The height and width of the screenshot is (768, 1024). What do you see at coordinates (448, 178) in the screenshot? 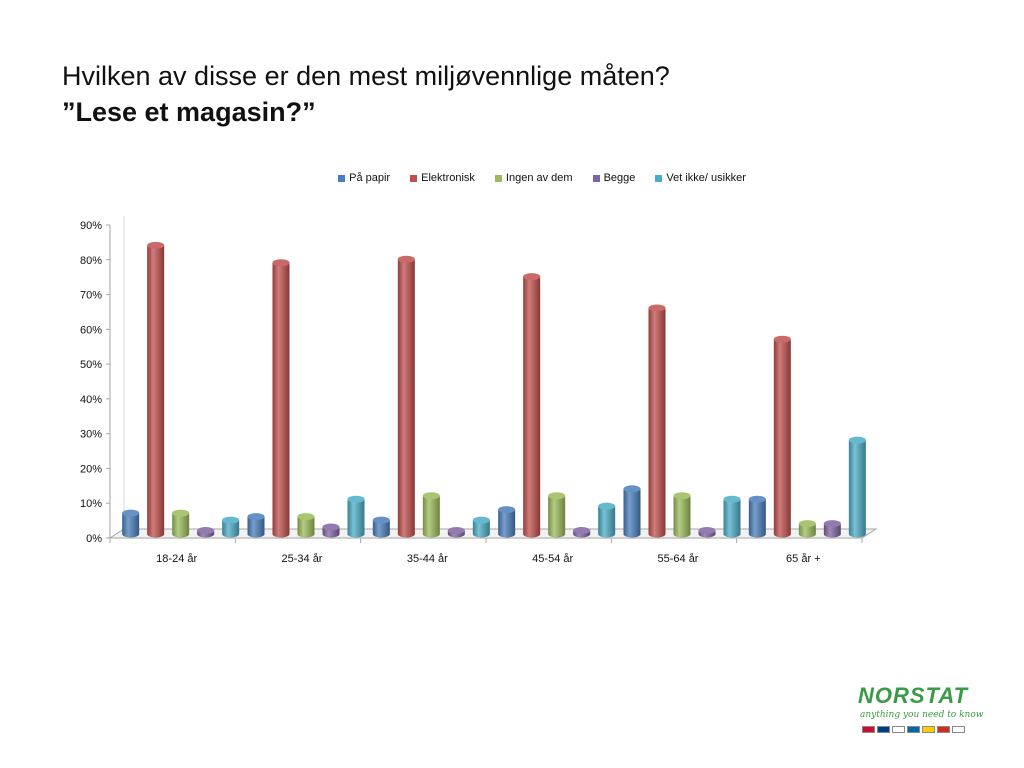
I see `legend-label: Elektronisk` at bounding box center [448, 178].